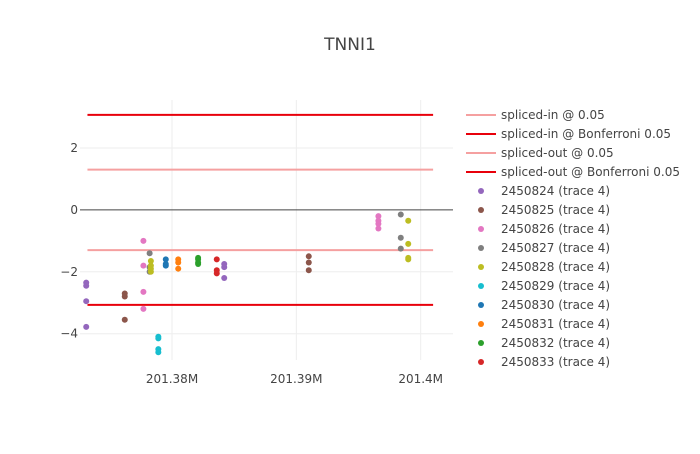 Image resolution: width=700 pixels, height=454 pixels. What do you see at coordinates (74, 210) in the screenshot?
I see `y-tick-label: 0` at bounding box center [74, 210].